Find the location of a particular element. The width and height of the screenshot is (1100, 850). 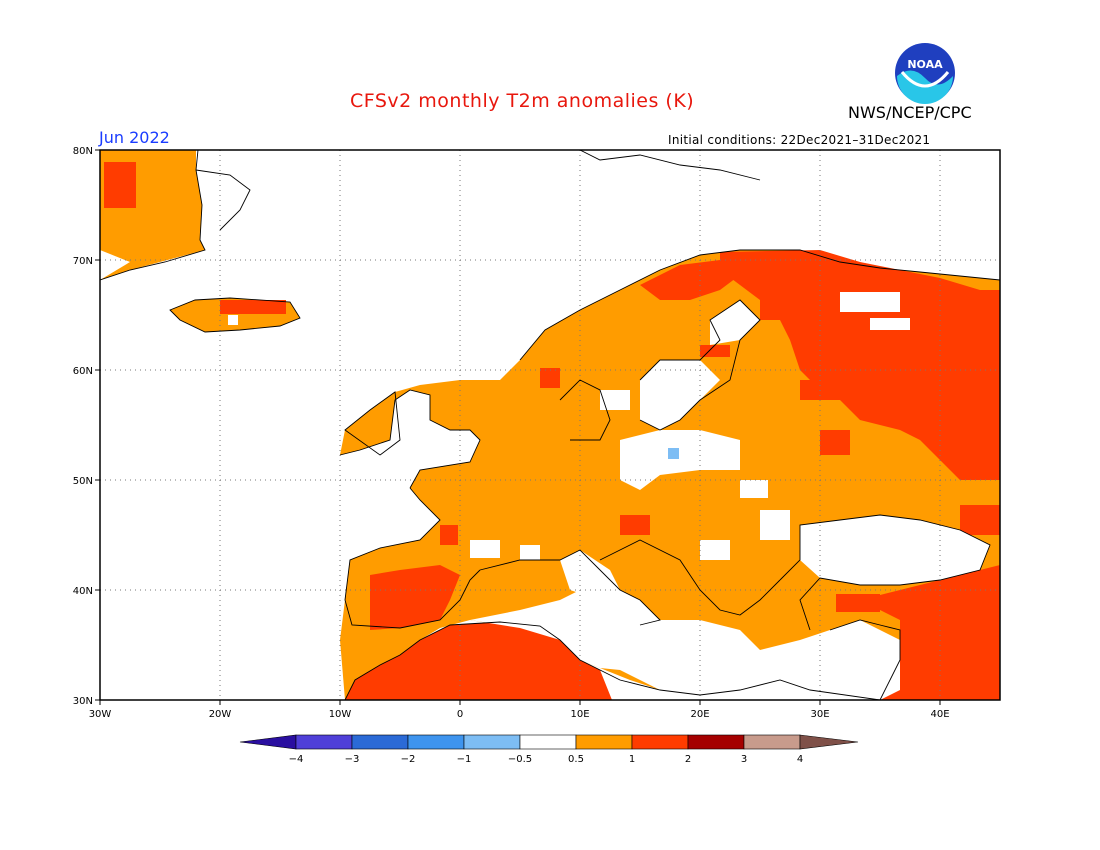

iceland-hot-patch is located at coordinates (253, 307).